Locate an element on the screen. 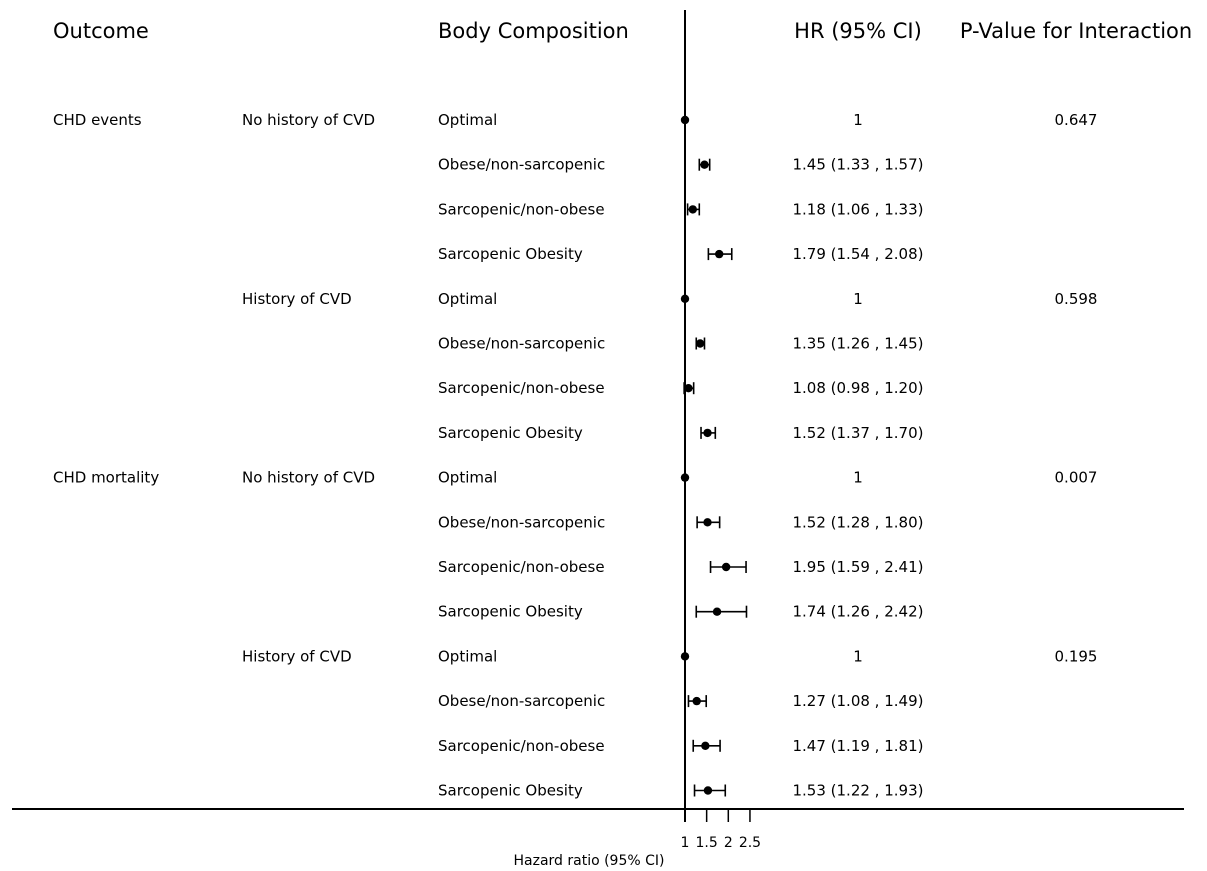 This screenshot has height=871, width=1207. p-value: 0.647 is located at coordinates (1076, 120).